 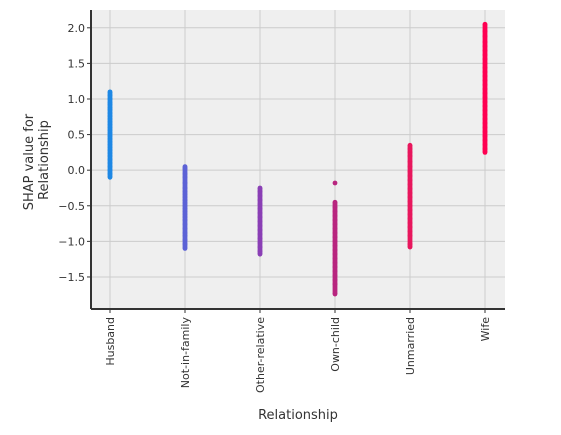 I want to click on y-tick-labels: 2.0 1.5 1.0 0.5 0.0 −0.5 −1.0 −1.5, so click(x=74, y=153).